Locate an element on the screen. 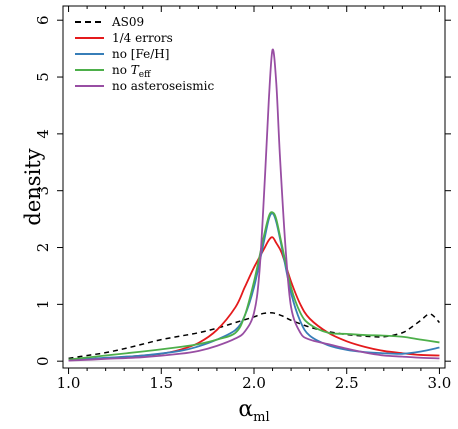 The height and width of the screenshot is (429, 458). x-tick-label: 1.0 is located at coordinates (69, 383).